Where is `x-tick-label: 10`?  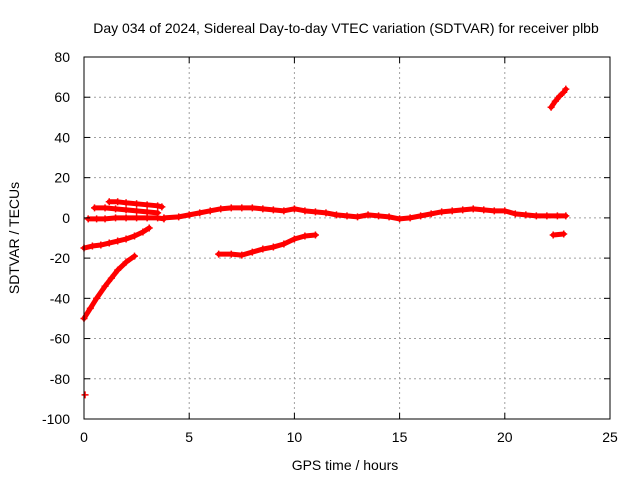
x-tick-label: 10 is located at coordinates (295, 437).